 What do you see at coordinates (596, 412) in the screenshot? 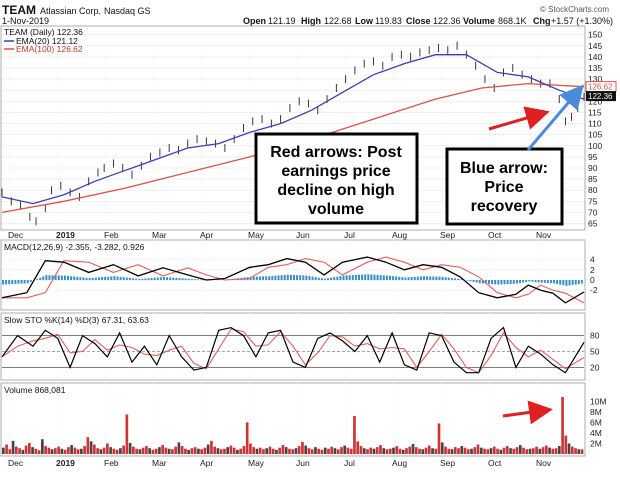
I see `volume-tick-label: 8M` at bounding box center [596, 412].